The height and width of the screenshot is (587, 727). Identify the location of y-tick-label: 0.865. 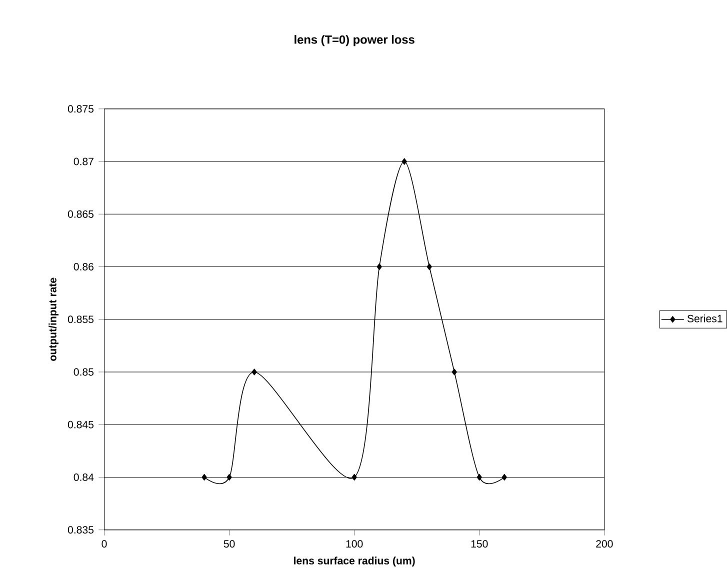
(81, 214).